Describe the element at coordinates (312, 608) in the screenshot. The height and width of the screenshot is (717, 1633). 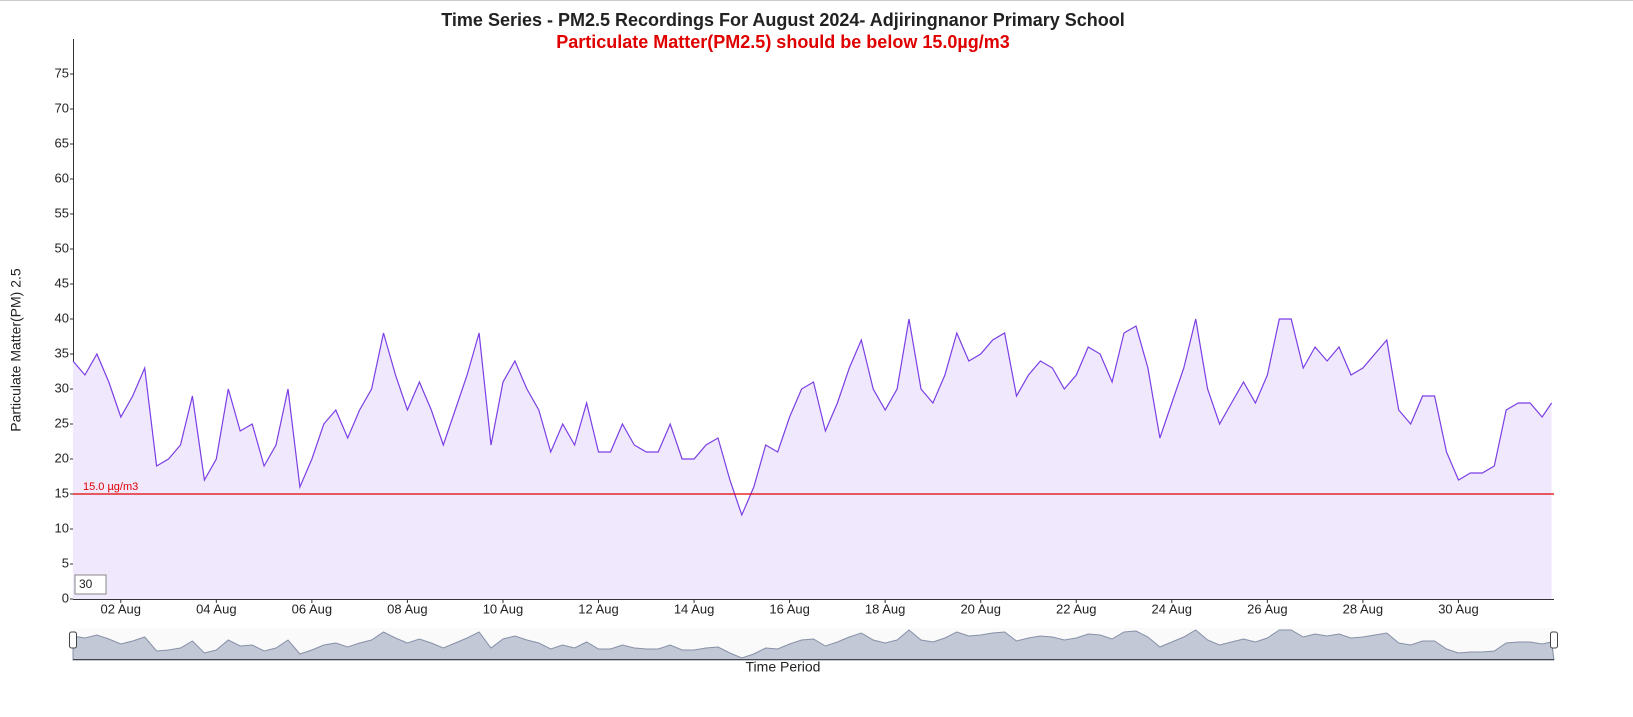
I see `x-tick-label: 06 Aug` at that location.